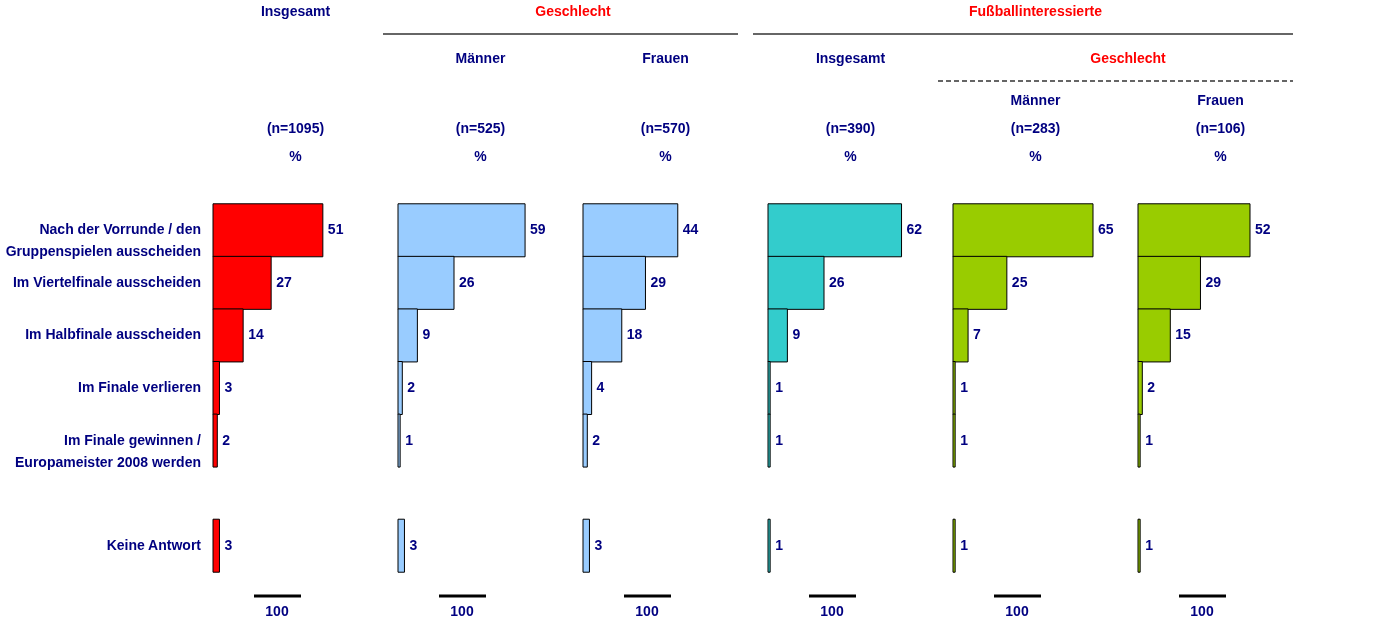 This screenshot has height=621, width=1381. What do you see at coordinates (665, 128) in the screenshot?
I see `chart-subtitle: (n=570)` at bounding box center [665, 128].